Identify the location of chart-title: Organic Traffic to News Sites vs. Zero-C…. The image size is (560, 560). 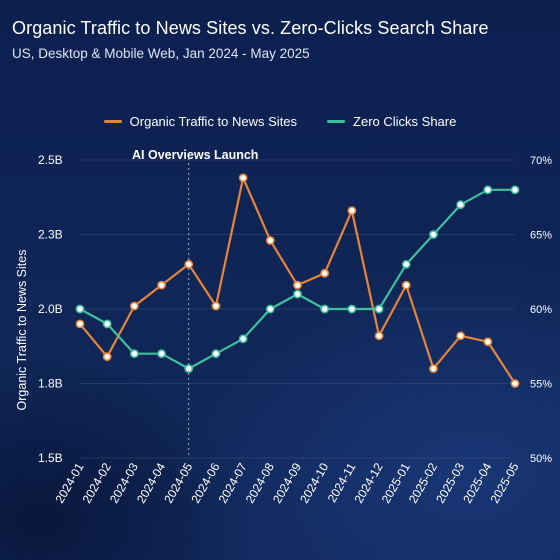
(250, 28).